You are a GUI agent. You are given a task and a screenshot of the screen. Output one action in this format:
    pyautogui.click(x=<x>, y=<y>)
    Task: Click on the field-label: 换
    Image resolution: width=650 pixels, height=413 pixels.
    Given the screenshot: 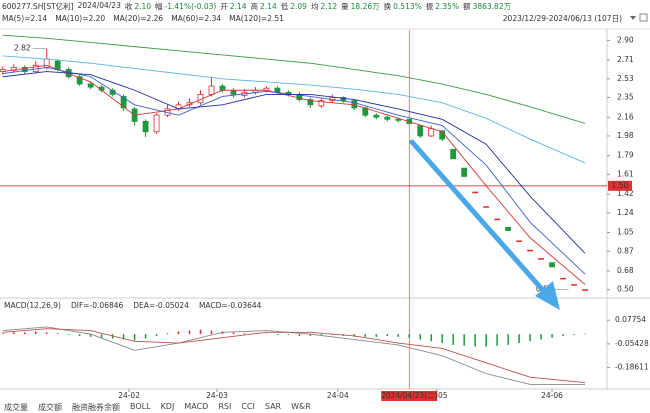 What is the action you would take?
    pyautogui.click(x=387, y=6)
    